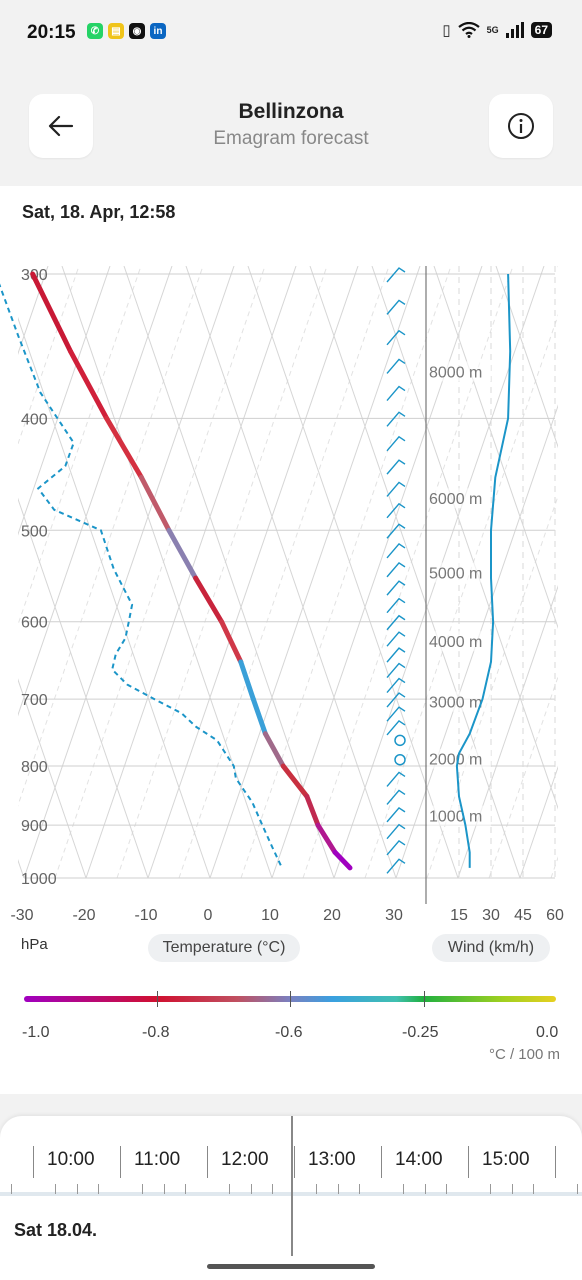  I want to click on notification-icons: ✆ ▤ ◉ in, so click(126, 31).